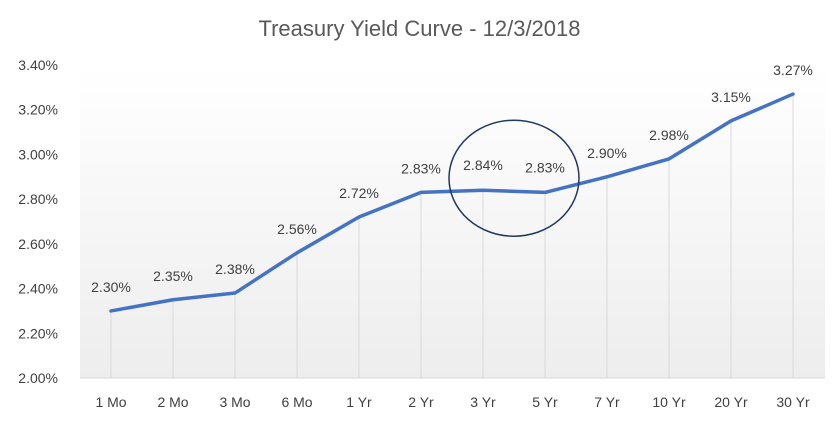 Image resolution: width=839 pixels, height=421 pixels. I want to click on data-label: 2.38%, so click(235, 269).